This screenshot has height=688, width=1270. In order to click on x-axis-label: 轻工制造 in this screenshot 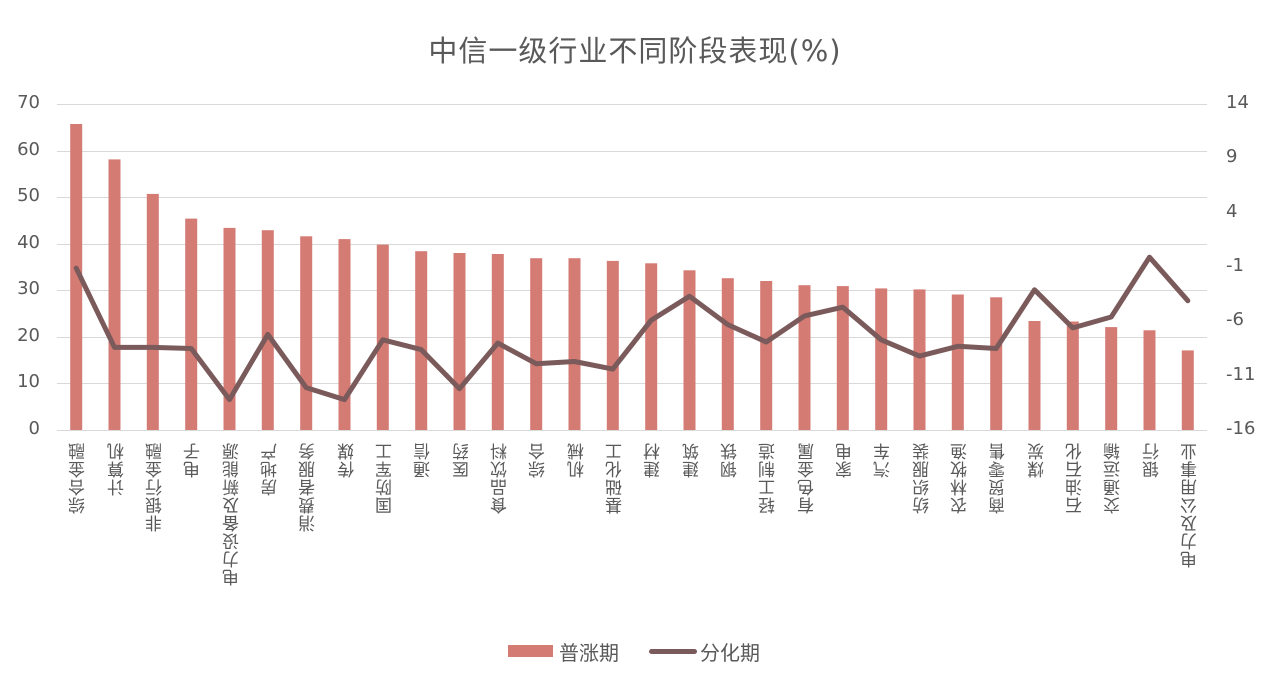, I will do `click(769, 478)`.